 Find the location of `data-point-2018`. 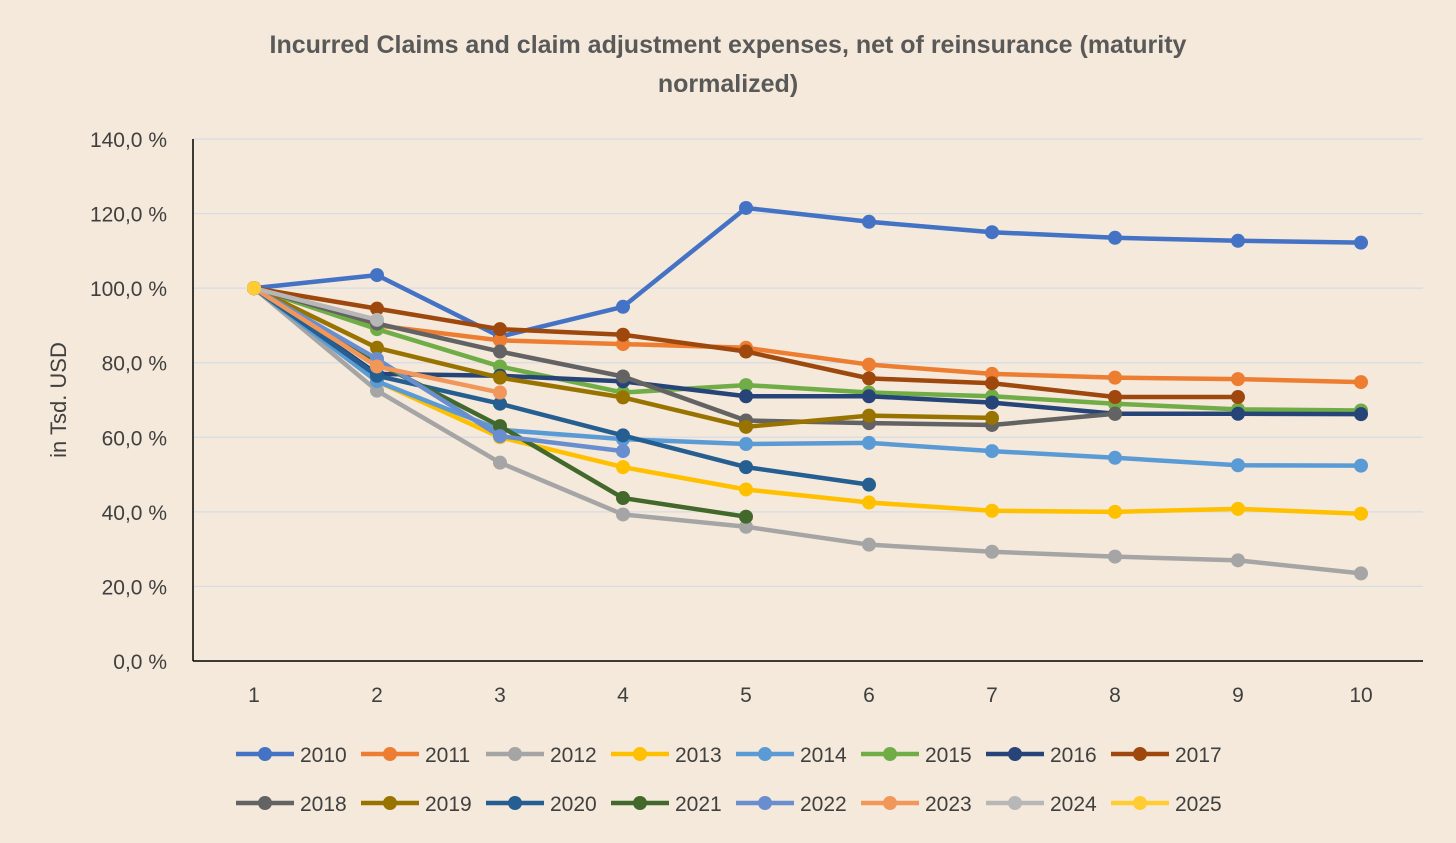

data-point-2018 is located at coordinates (623, 376).